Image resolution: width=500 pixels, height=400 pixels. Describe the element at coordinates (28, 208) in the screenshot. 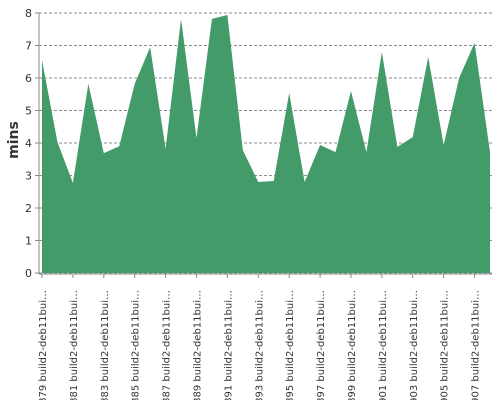

I see `y-tick-label: 2` at that location.